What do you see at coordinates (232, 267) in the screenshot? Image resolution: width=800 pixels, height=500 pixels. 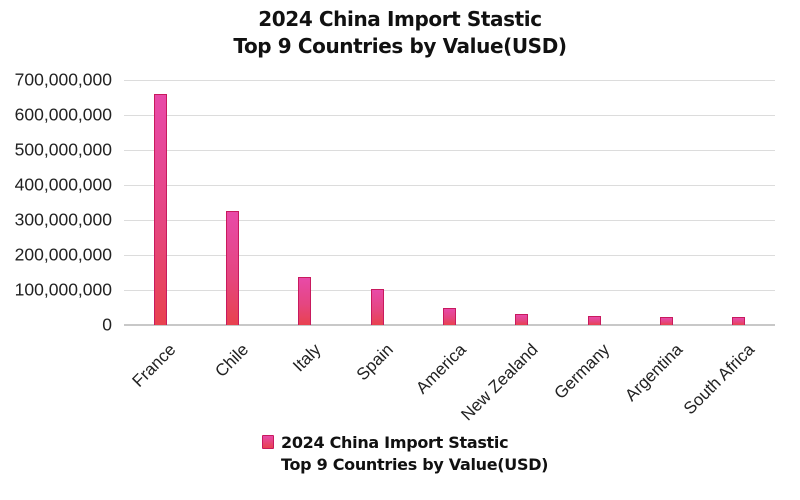 I see `bar-chile` at bounding box center [232, 267].